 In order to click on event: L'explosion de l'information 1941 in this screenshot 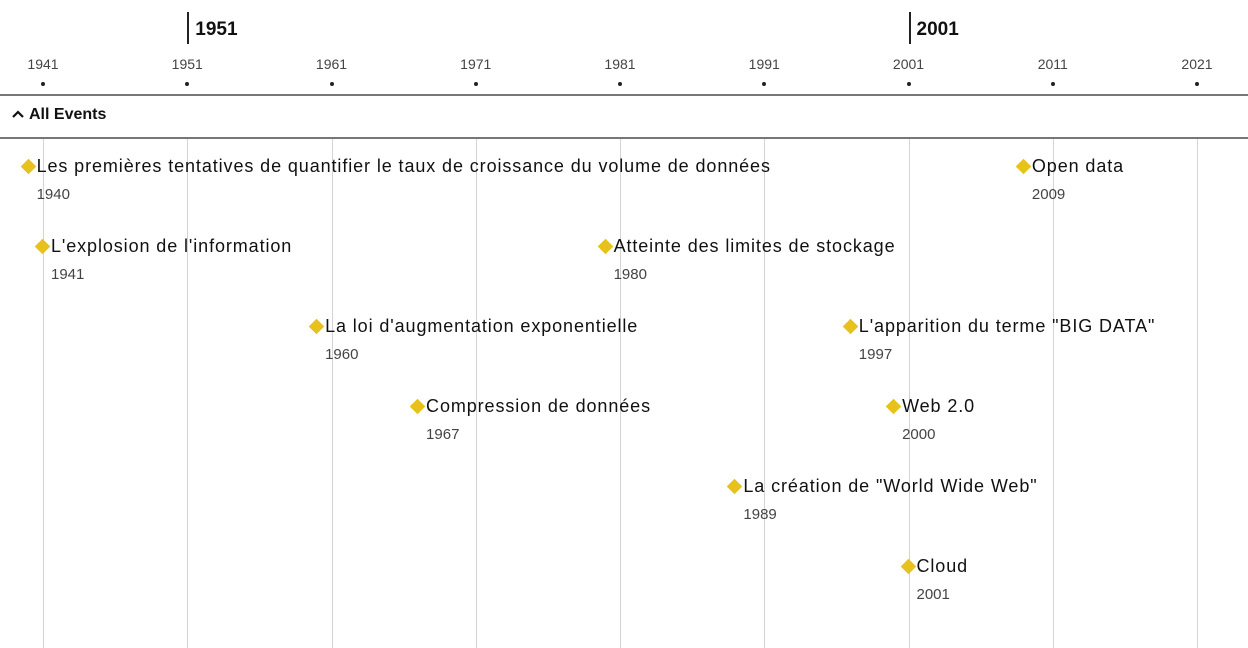, I will do `click(171, 261)`.